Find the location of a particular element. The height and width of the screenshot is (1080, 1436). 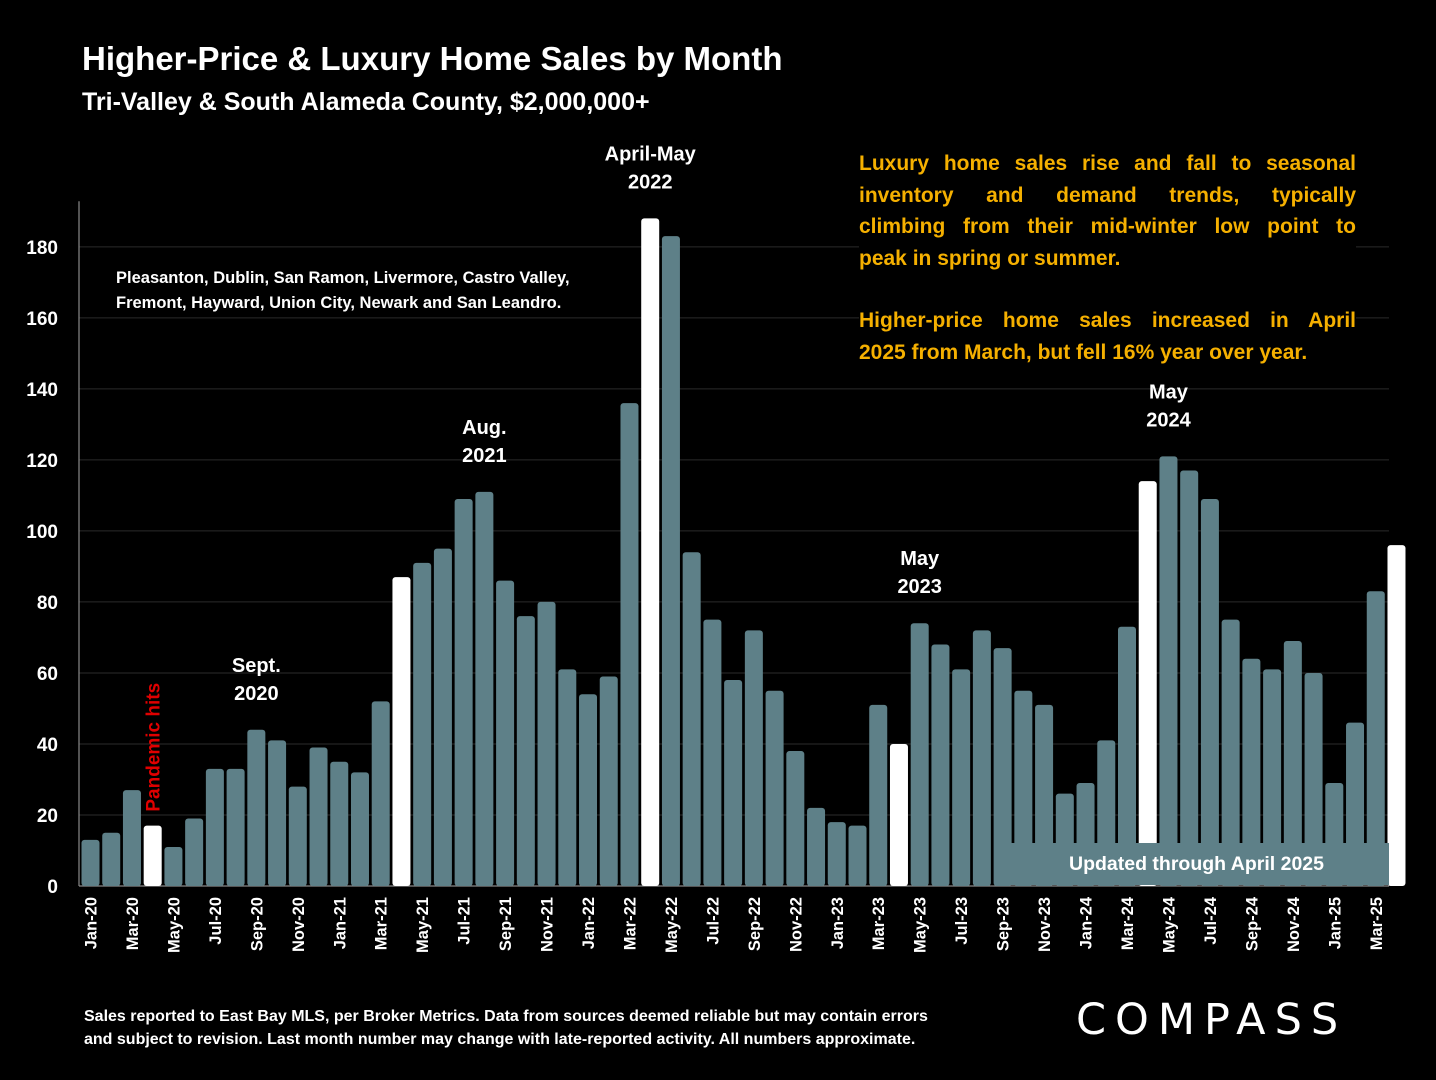

x-tick-label: Jan-20 is located at coordinates (92, 923).